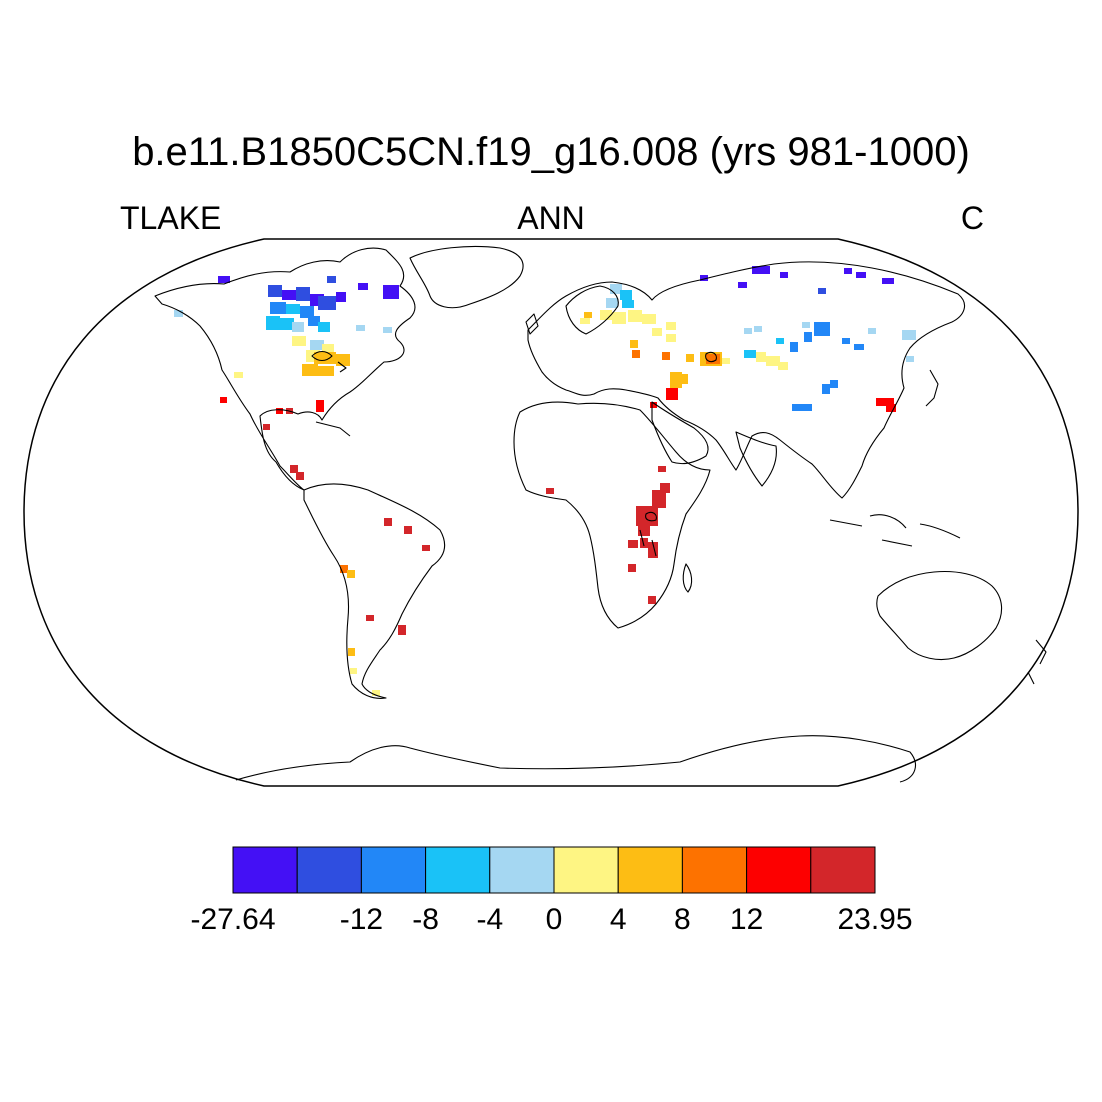 The height and width of the screenshot is (1102, 1102). What do you see at coordinates (551, 218) in the screenshot?
I see `season-label: ANN` at bounding box center [551, 218].